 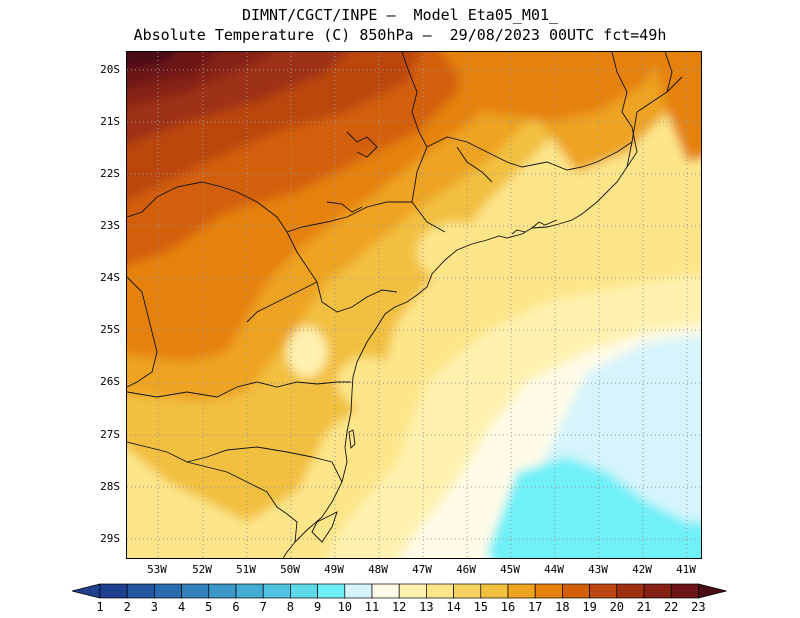 I want to click on title-line-1: DIMNT/CGCT/INPE – Model Eta05_M01_, so click(x=400, y=15).